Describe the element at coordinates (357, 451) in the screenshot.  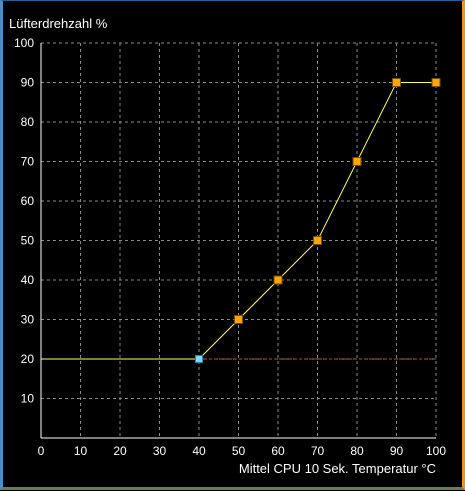
I see `x-tick-label: 80` at that location.